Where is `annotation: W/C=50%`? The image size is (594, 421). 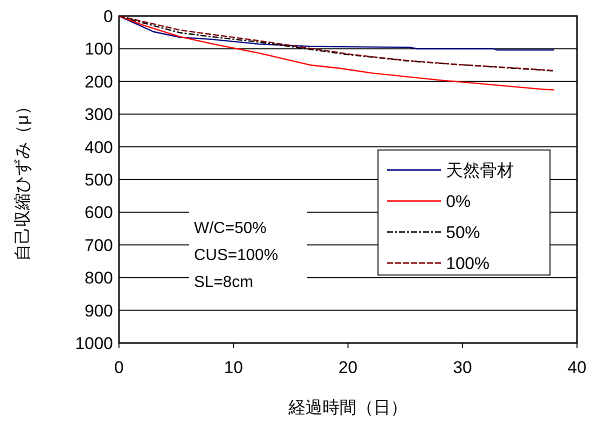
annotation: W/C=50% is located at coordinates (230, 228).